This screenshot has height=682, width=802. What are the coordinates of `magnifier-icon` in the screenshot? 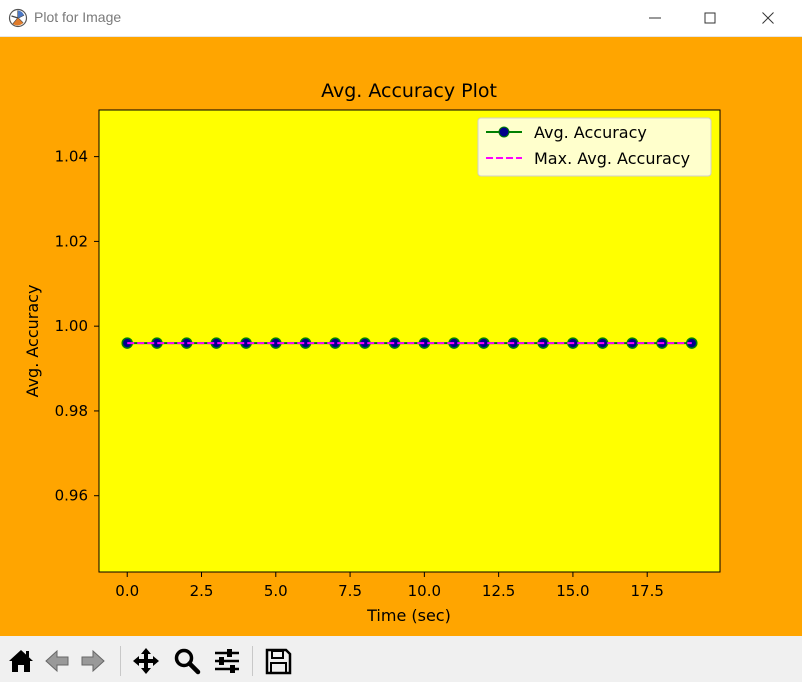 It's located at (187, 661).